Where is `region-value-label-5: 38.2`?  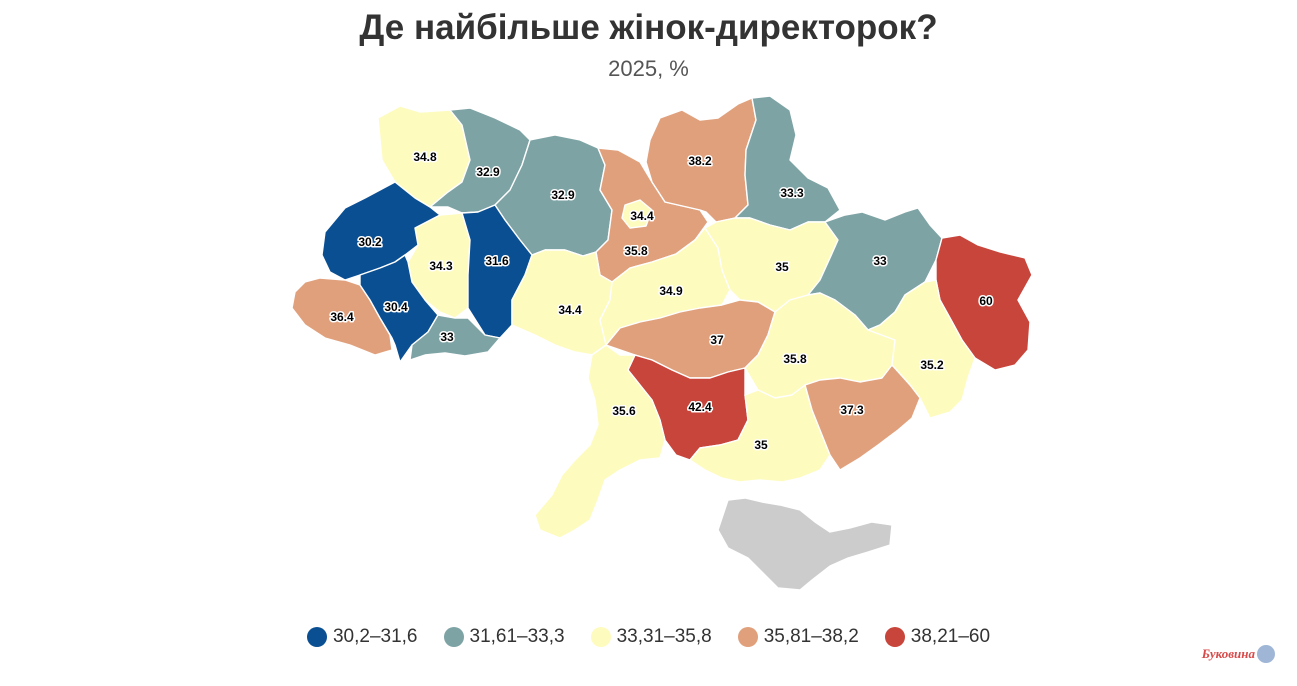
region-value-label-5: 38.2 is located at coordinates (700, 161).